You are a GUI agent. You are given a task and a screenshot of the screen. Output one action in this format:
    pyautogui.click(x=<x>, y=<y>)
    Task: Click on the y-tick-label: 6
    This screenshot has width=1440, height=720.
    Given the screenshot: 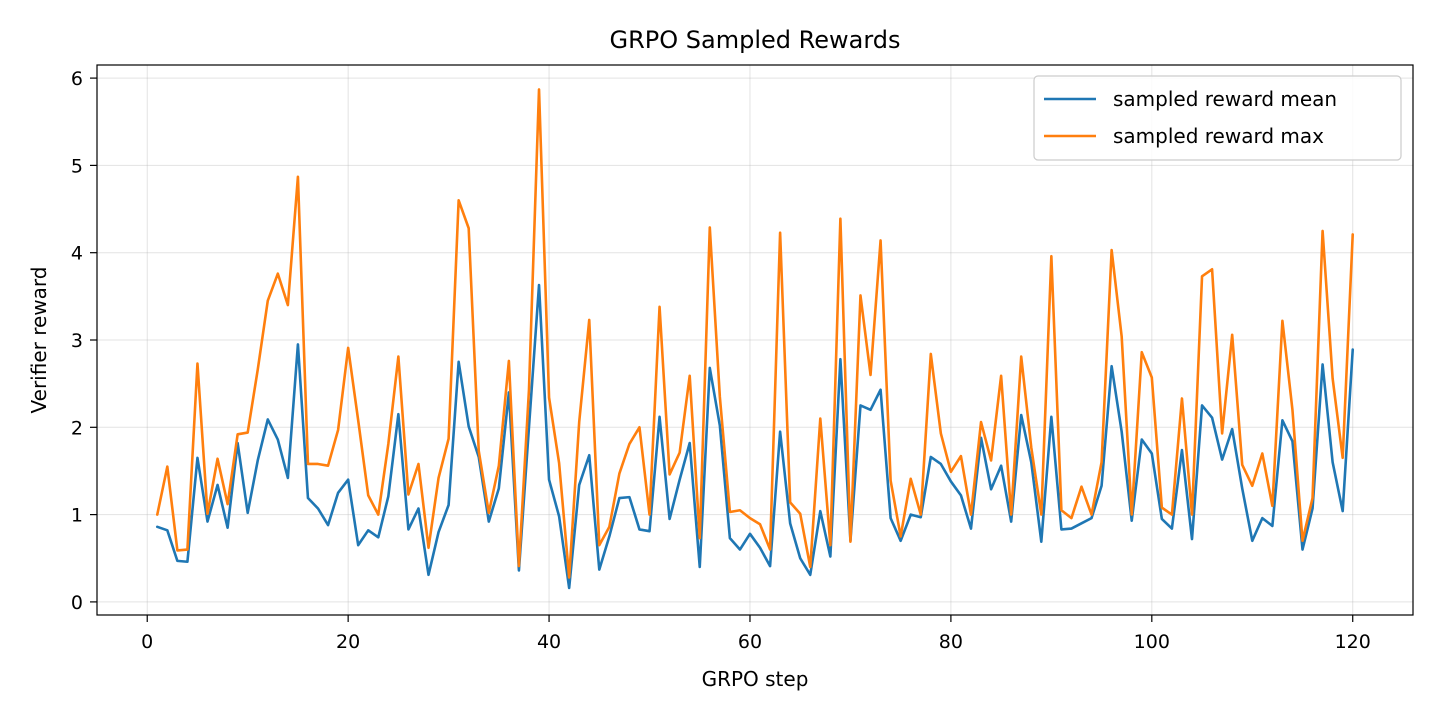 What is the action you would take?
    pyautogui.click(x=77, y=79)
    